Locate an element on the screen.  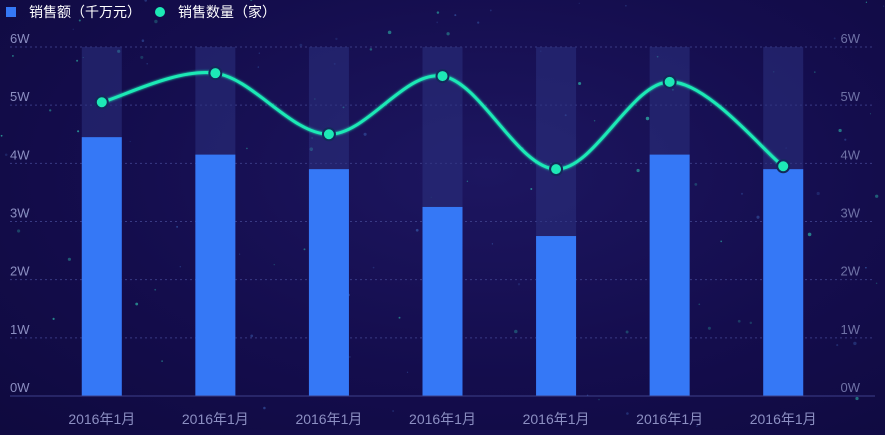
y-tick-label-right: 2W is located at coordinates (851, 271).